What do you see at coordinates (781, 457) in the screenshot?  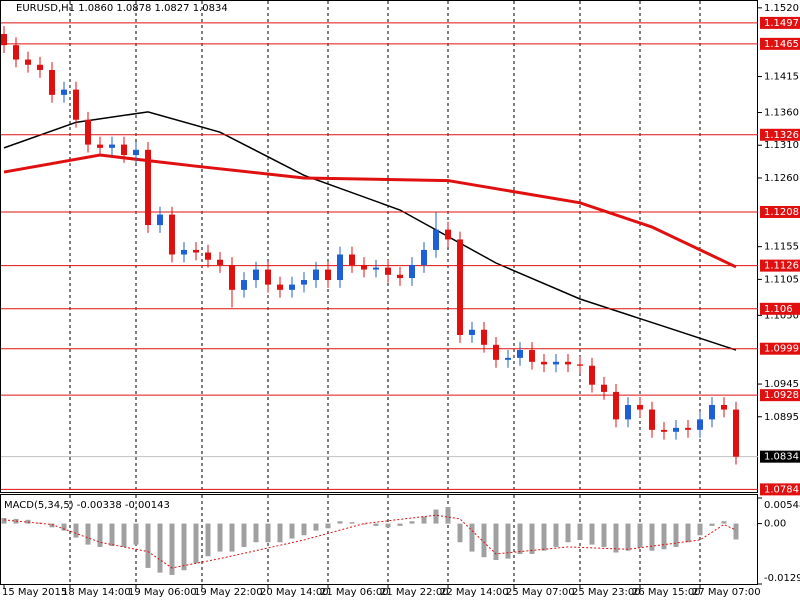 I see `current-price-label: 1.0834` at bounding box center [781, 457].